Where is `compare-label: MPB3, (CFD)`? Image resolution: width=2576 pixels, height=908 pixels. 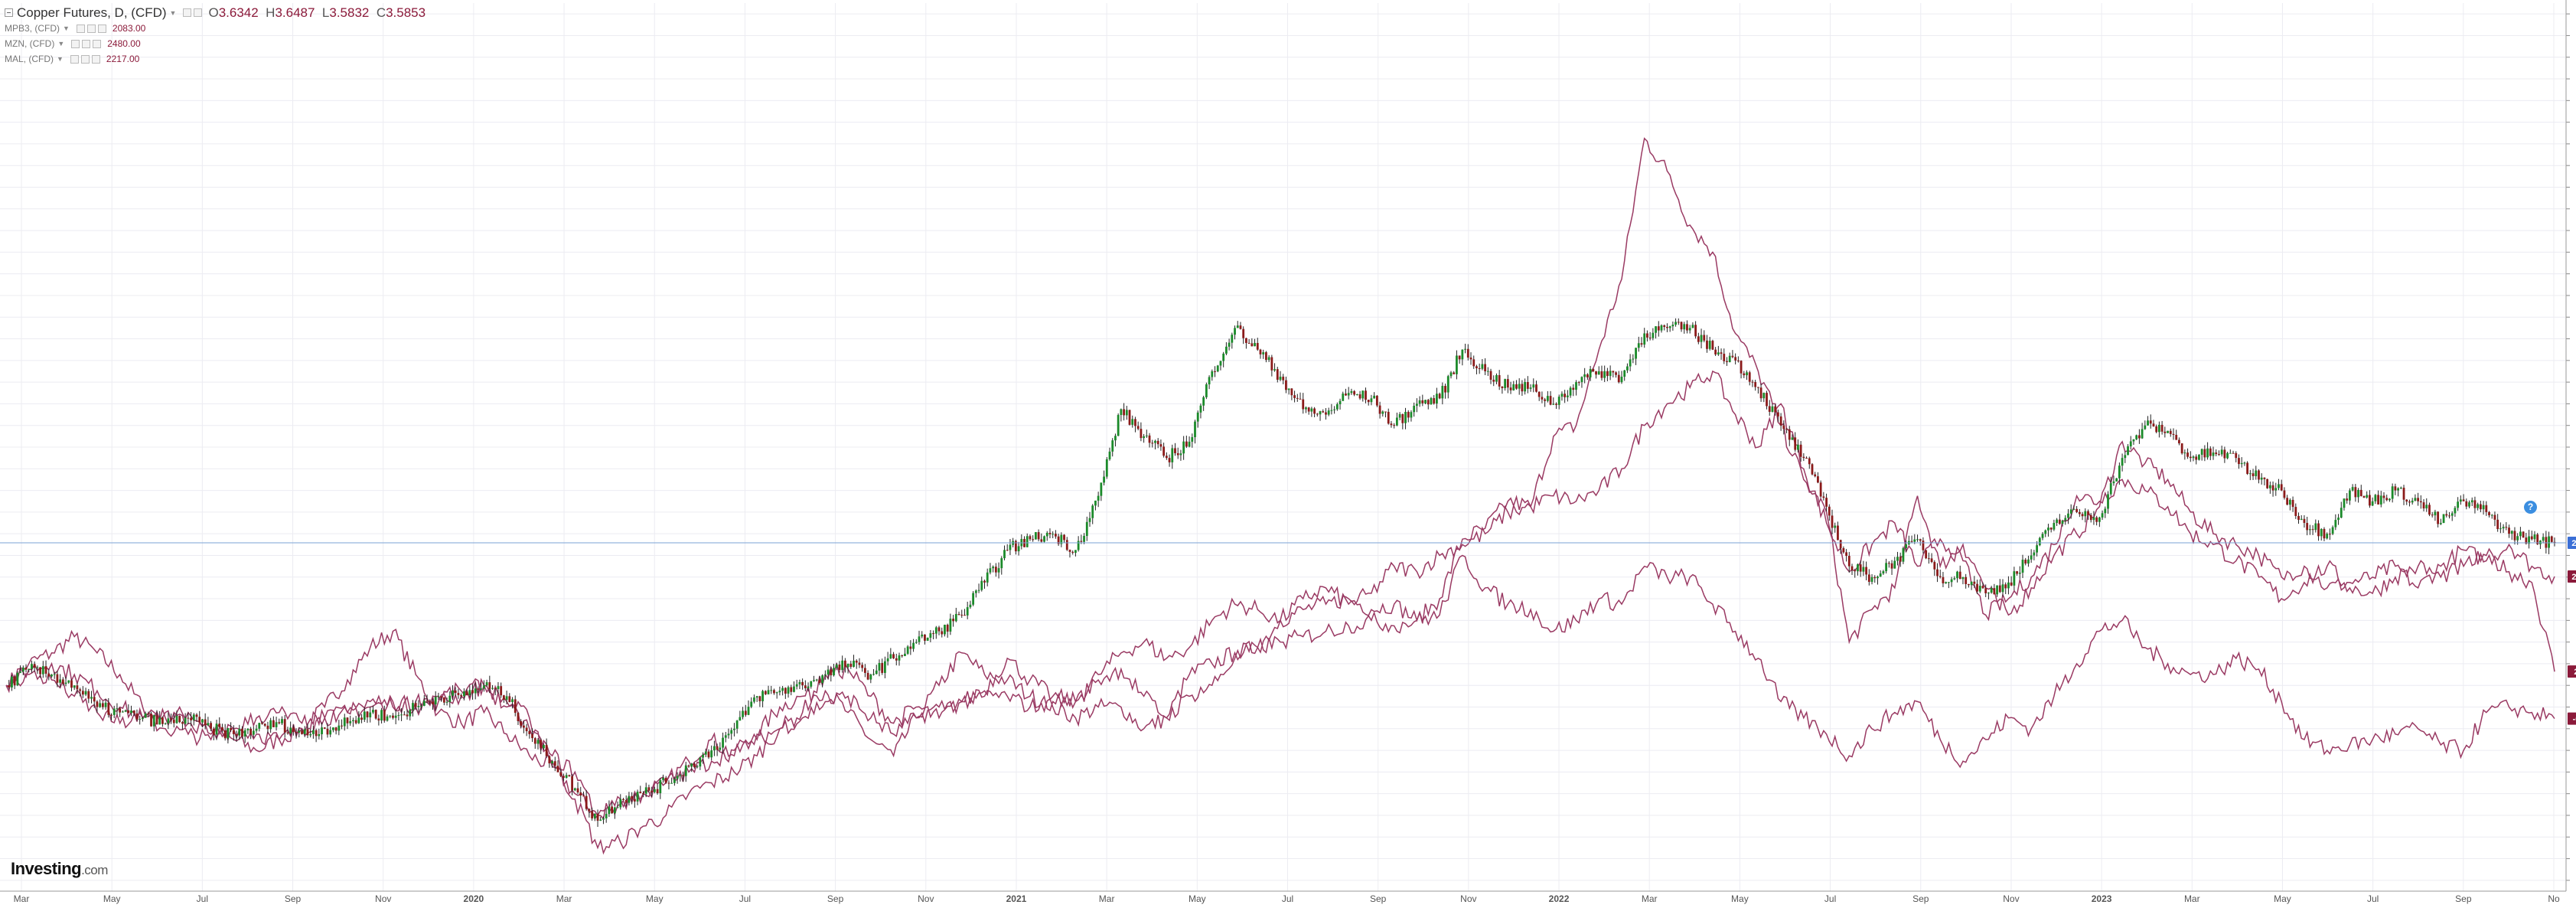
compare-label: MPB3, (CFD) is located at coordinates (32, 28).